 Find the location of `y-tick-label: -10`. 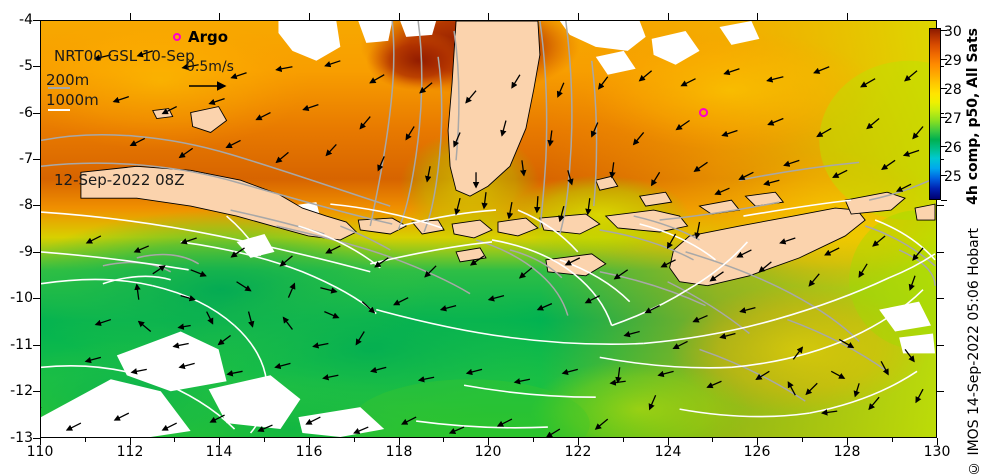

y-tick-label: -10 is located at coordinates (21, 298).